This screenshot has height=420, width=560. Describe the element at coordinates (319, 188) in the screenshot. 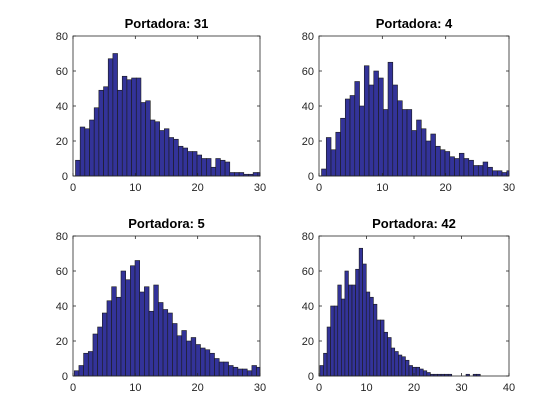

I see `x-tick-label: 0` at that location.